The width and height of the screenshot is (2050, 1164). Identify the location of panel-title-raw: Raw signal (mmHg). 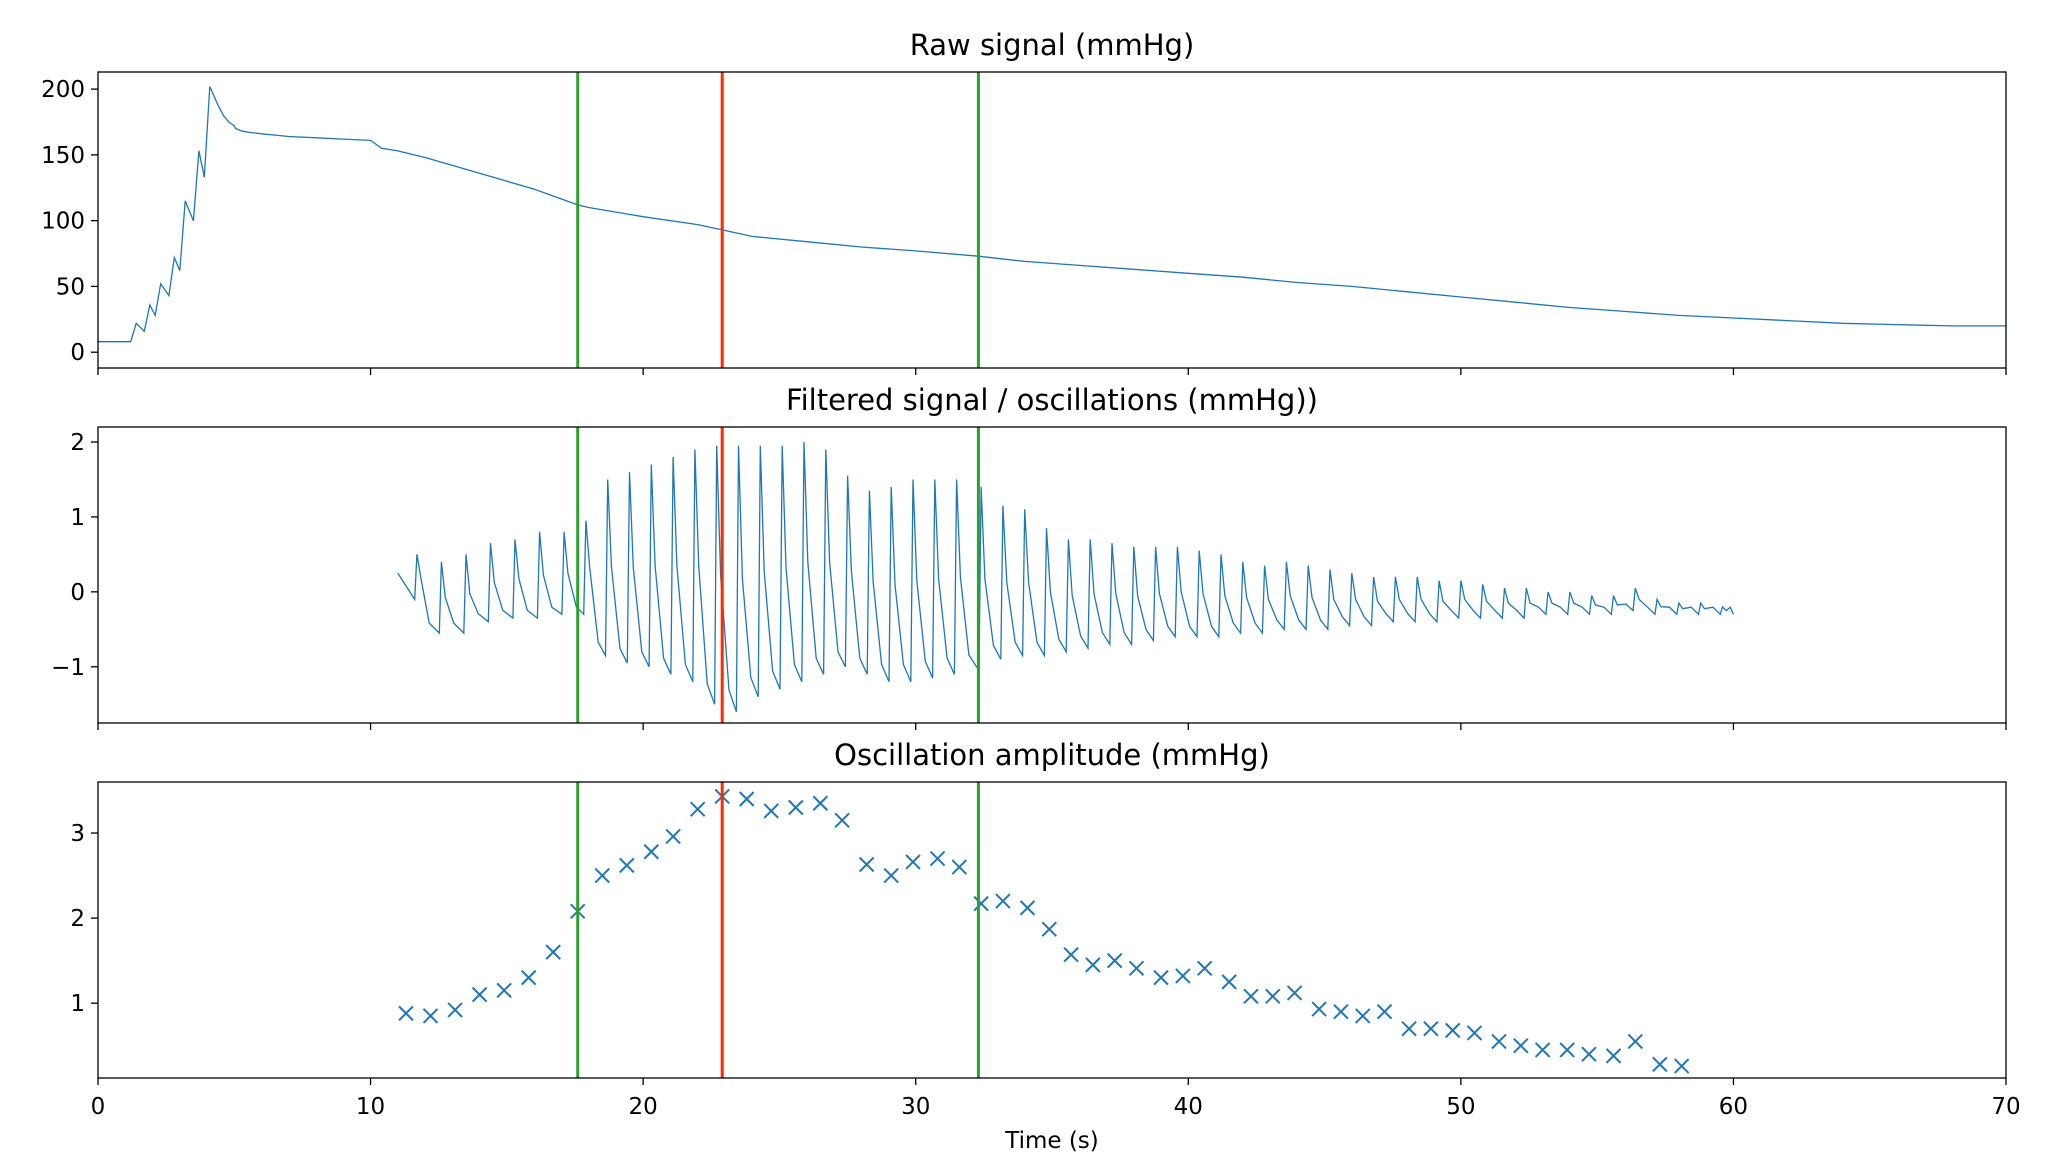
(1052, 45).